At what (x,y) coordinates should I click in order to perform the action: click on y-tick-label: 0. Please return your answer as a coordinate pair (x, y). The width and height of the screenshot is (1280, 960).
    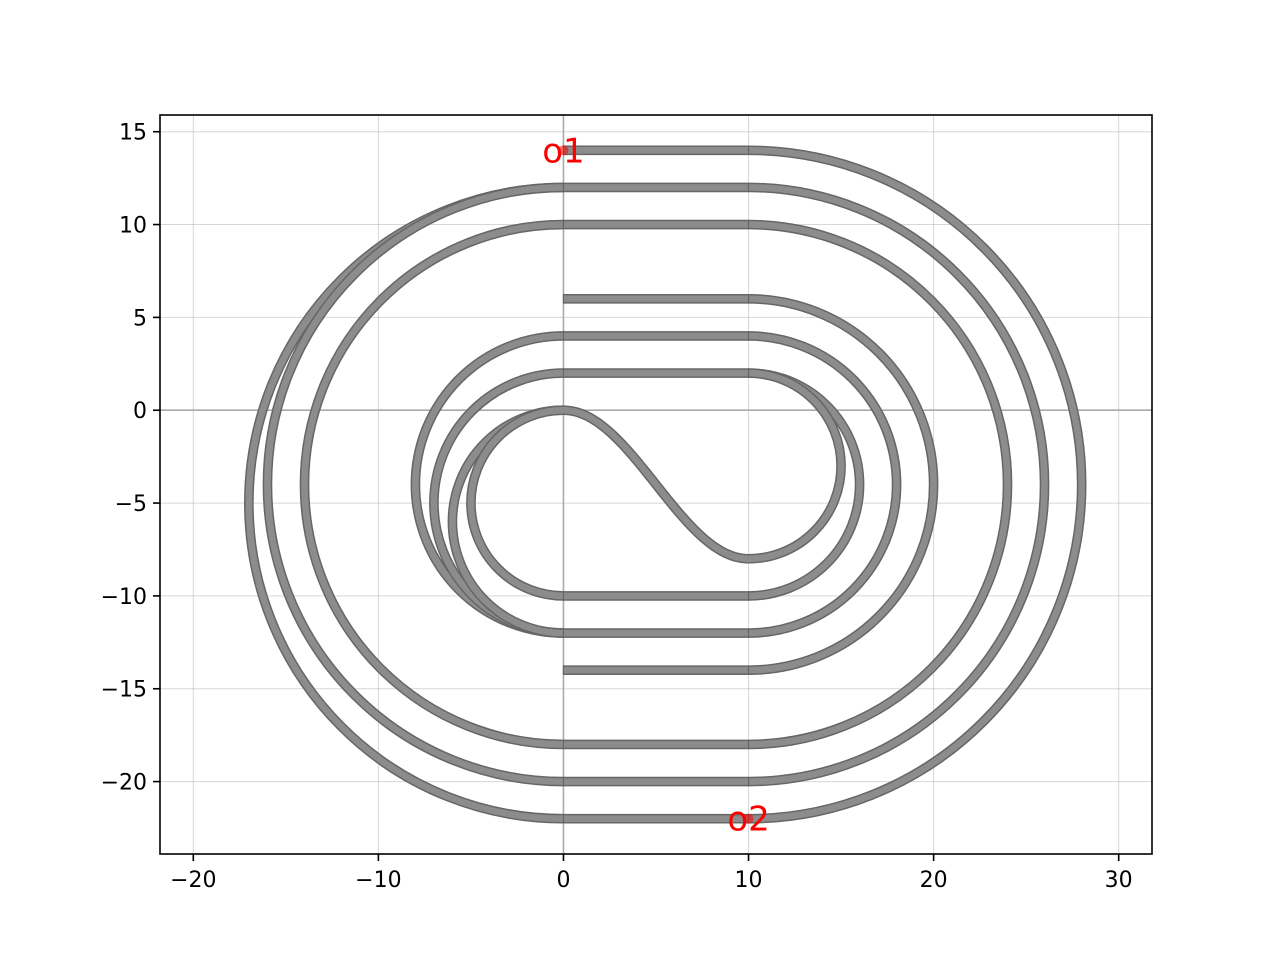
    Looking at the image, I should click on (140, 411).